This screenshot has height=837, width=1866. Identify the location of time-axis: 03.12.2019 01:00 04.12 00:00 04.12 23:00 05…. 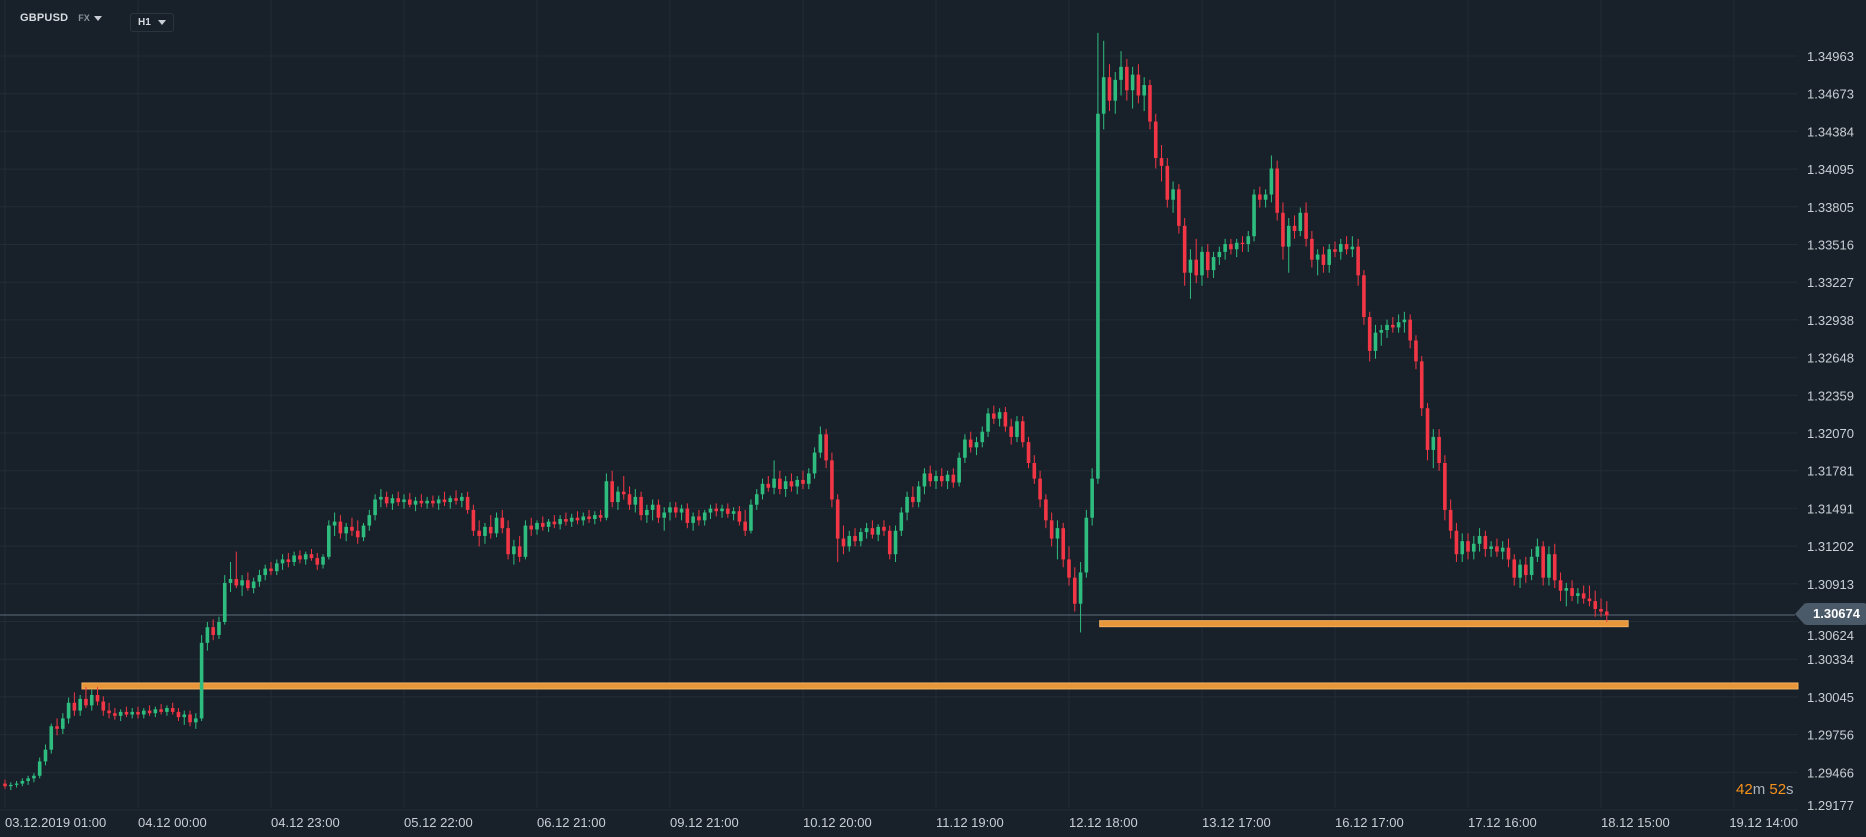
(901, 822).